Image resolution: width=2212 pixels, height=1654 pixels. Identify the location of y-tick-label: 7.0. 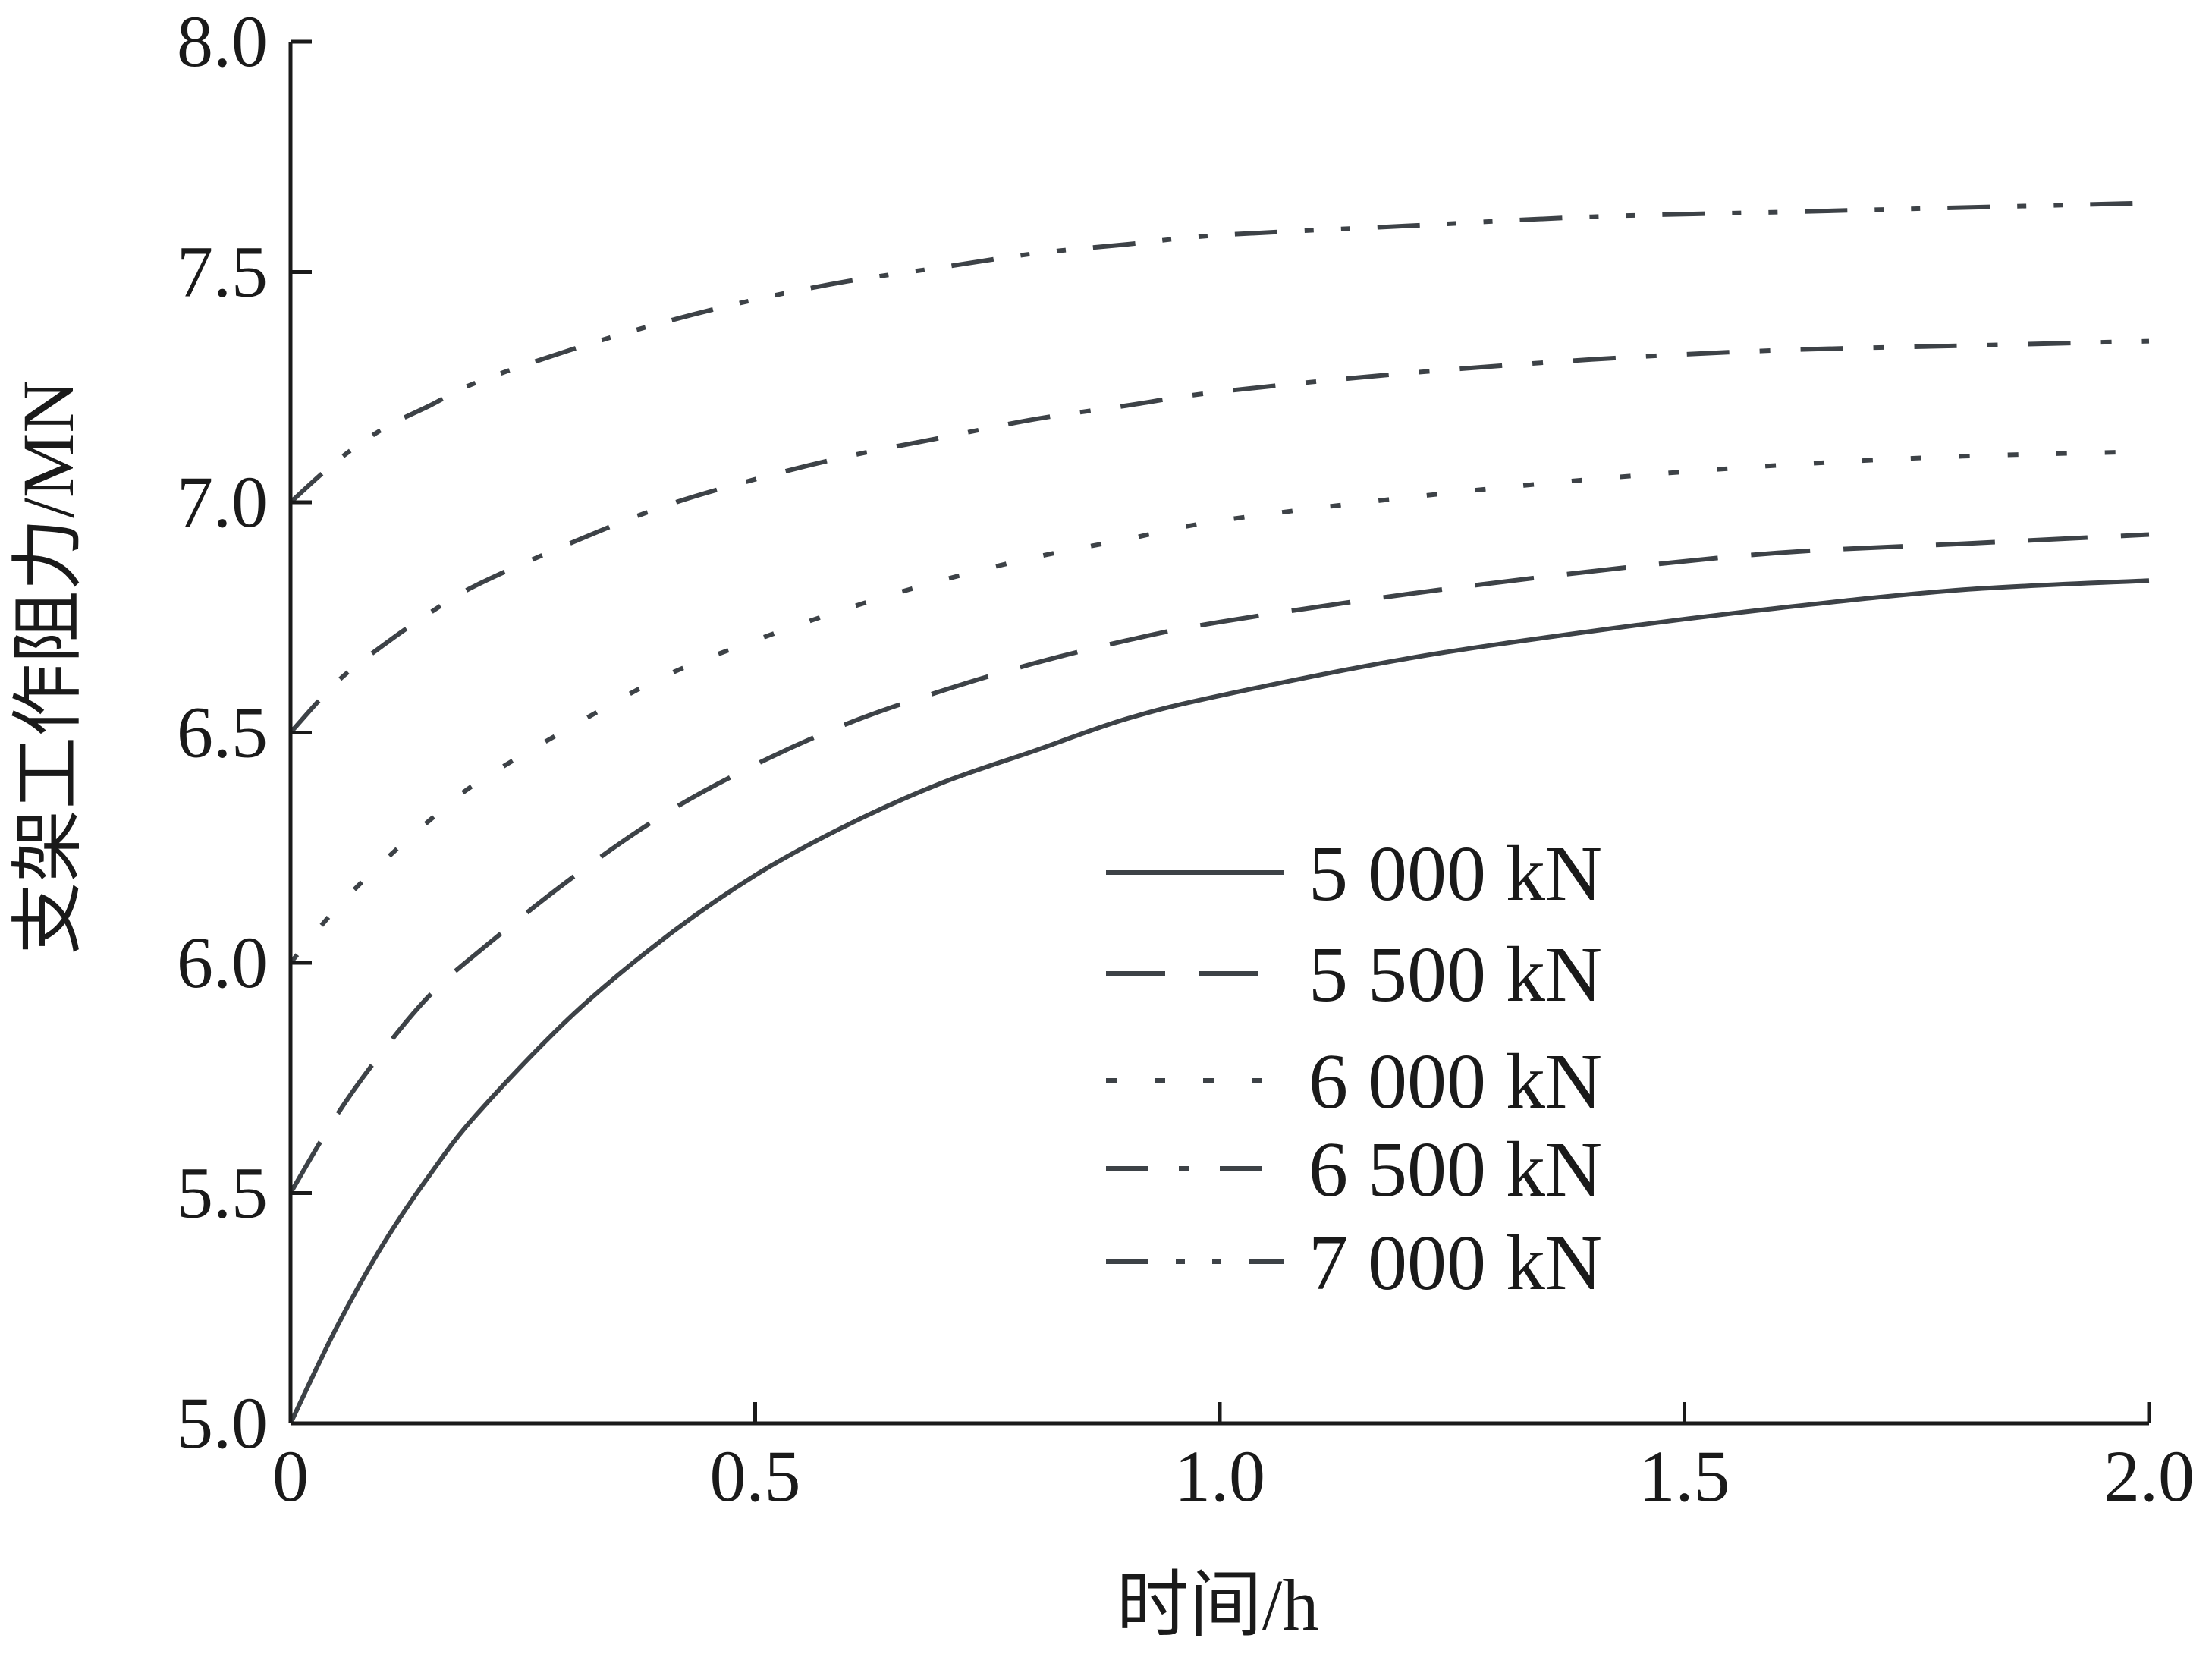
(222, 501).